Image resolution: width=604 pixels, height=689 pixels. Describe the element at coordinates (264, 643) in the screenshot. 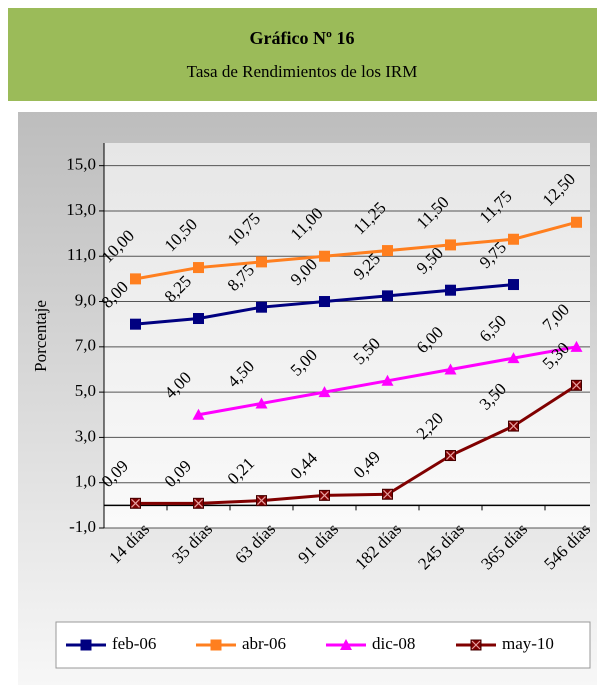

I see `legend-label: abr-06` at that location.